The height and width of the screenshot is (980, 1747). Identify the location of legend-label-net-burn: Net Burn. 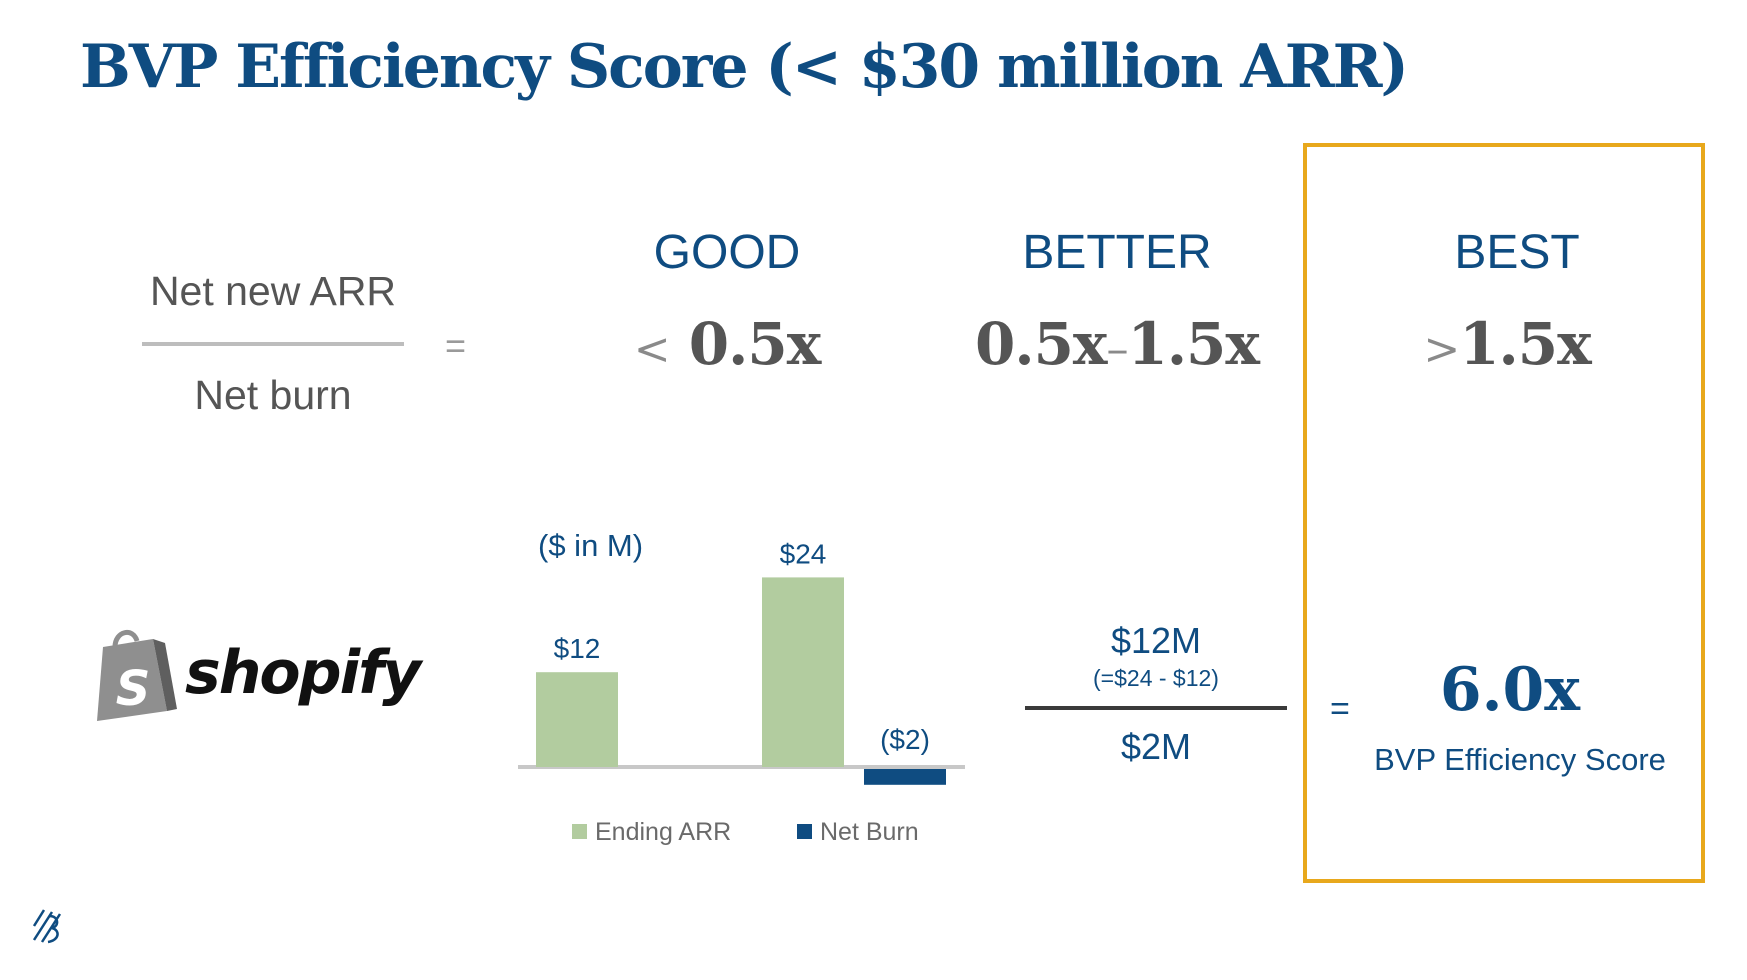
(869, 832).